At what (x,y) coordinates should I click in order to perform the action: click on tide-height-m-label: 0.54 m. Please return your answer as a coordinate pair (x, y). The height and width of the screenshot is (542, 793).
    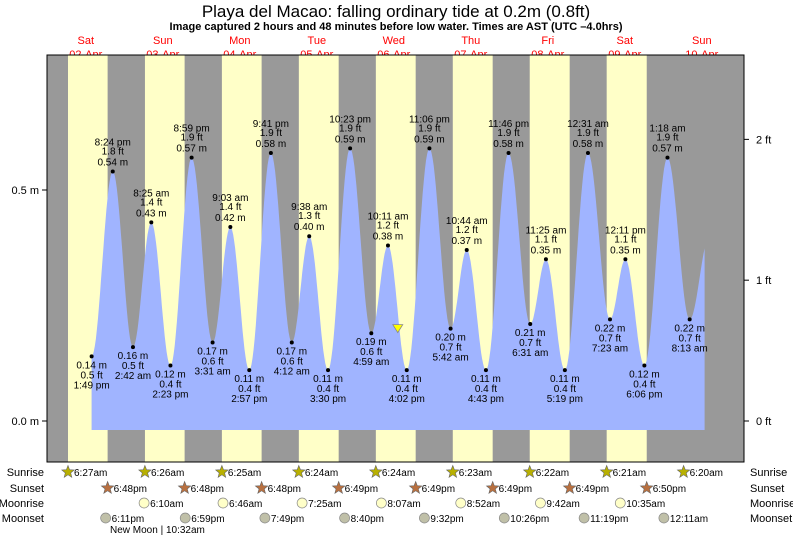
    Looking at the image, I should click on (112, 163).